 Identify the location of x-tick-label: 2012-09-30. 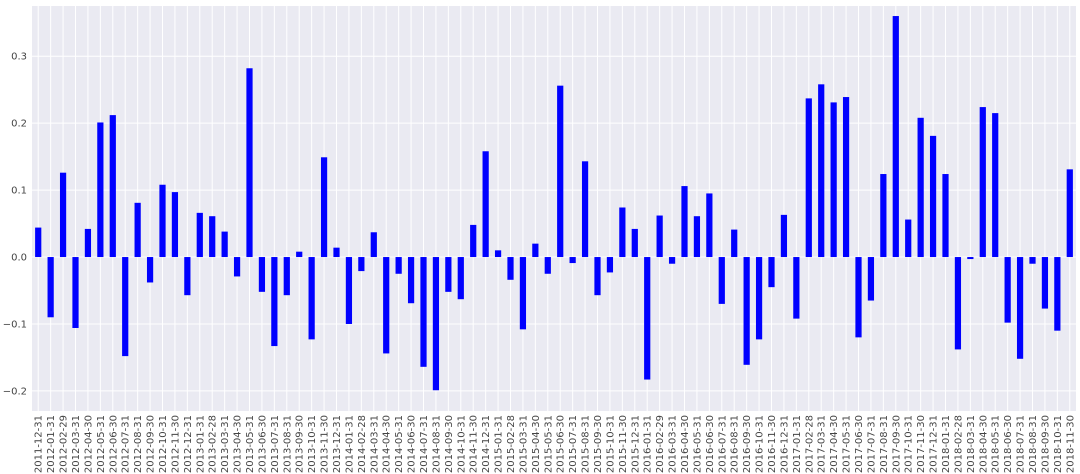
(151, 444).